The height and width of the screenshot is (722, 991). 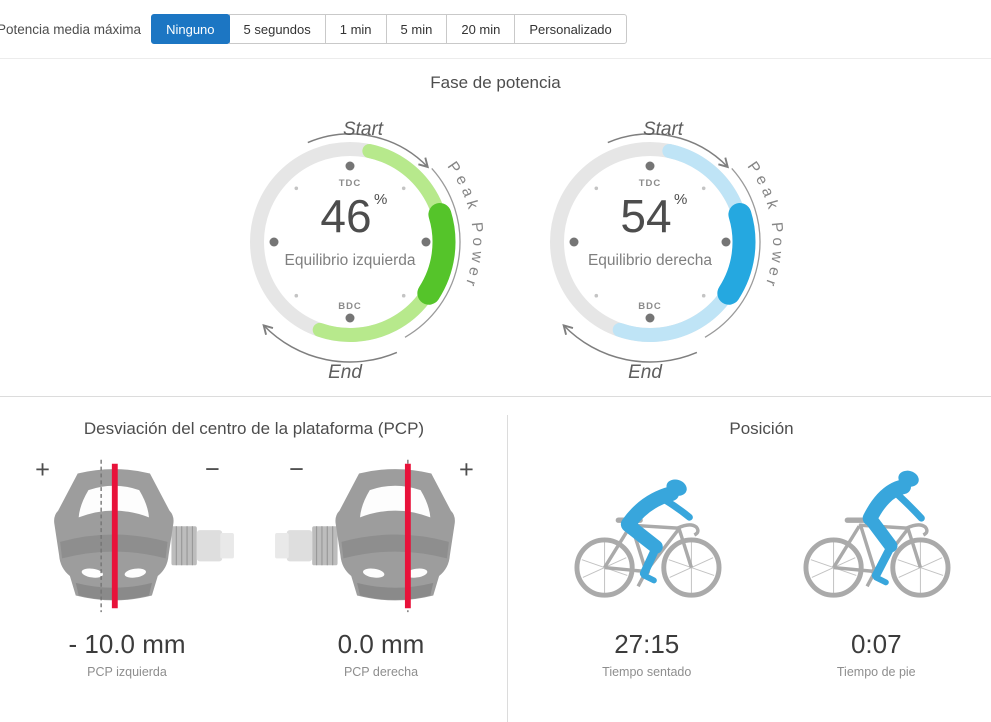 I want to click on standing-cyclist-image, so click(x=876, y=535).